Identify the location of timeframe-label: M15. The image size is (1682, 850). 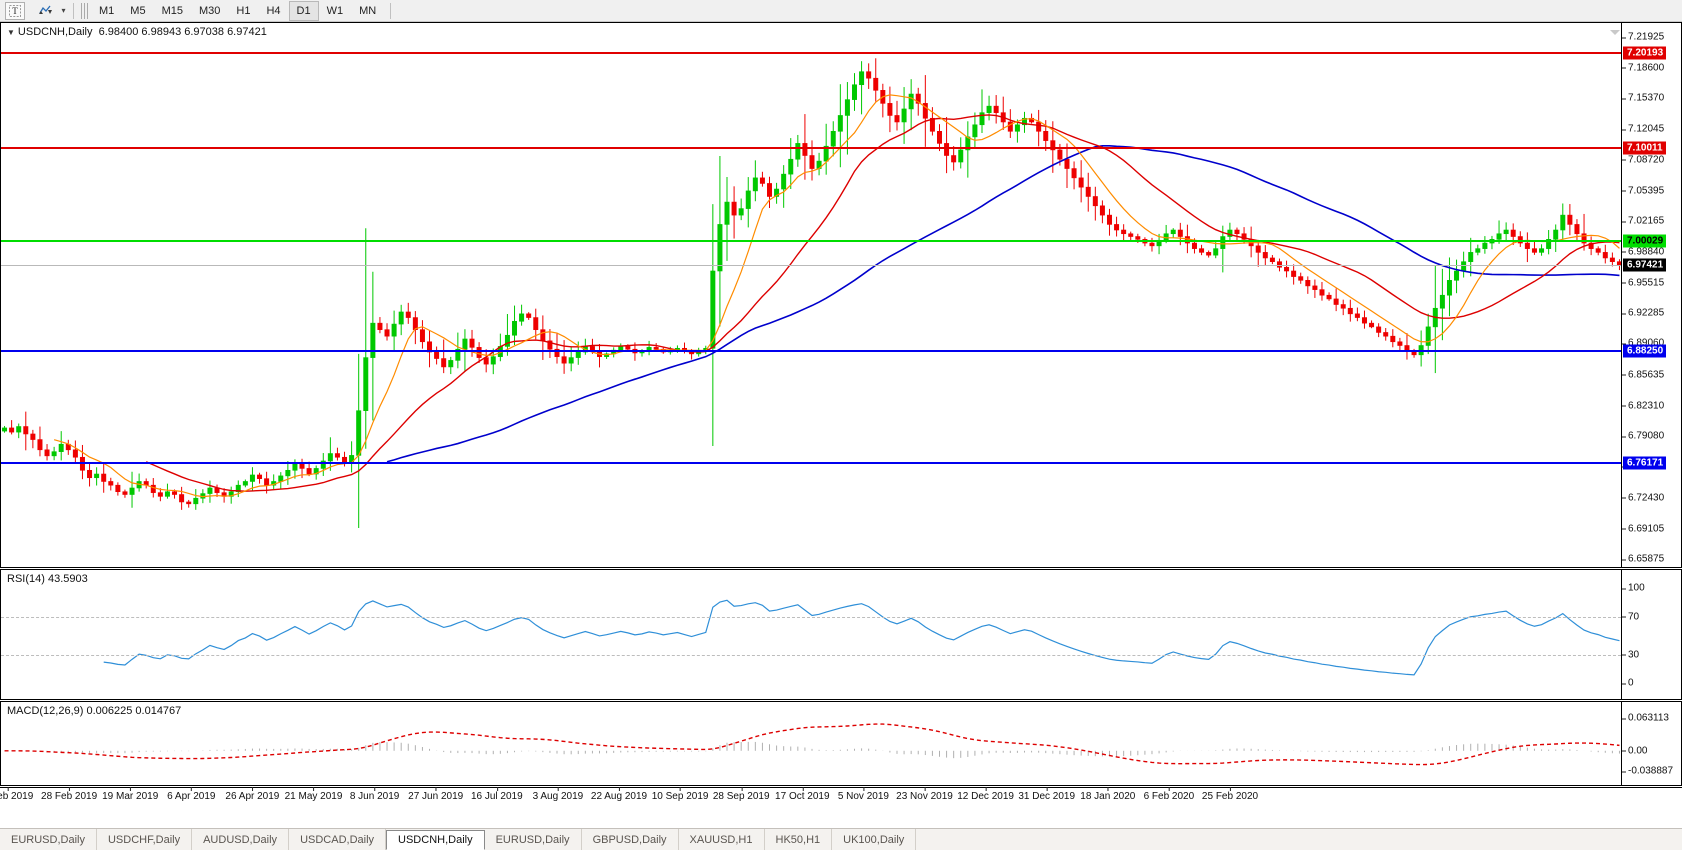
(172, 10).